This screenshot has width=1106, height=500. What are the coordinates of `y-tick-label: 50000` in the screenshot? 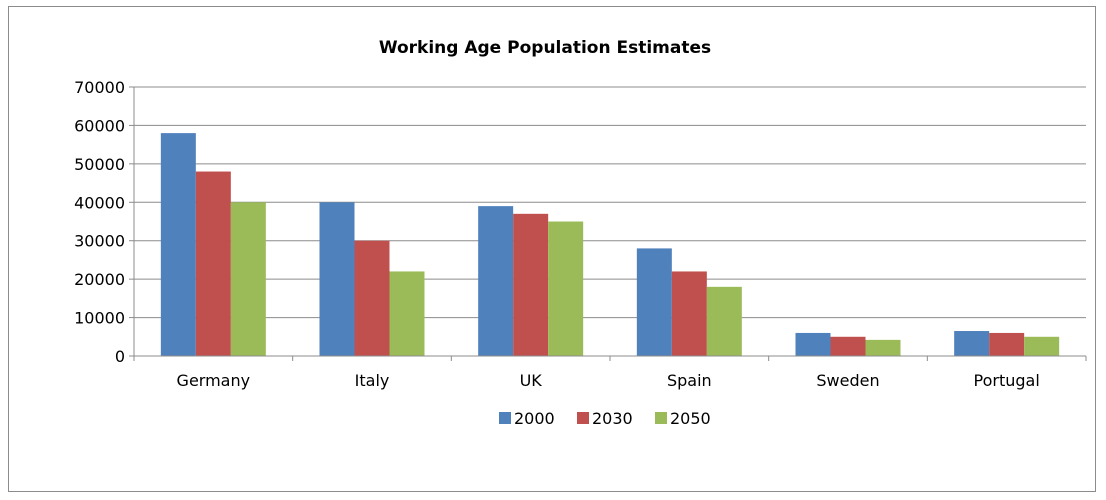 It's located at (99, 164).